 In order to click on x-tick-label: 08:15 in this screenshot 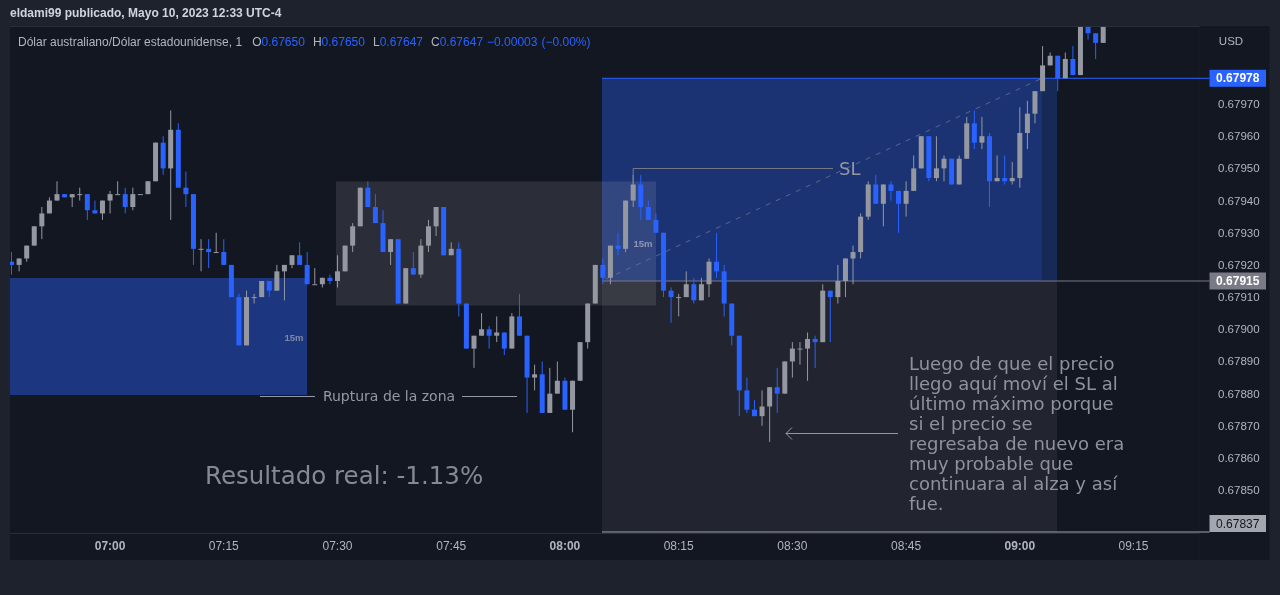, I will do `click(679, 546)`.